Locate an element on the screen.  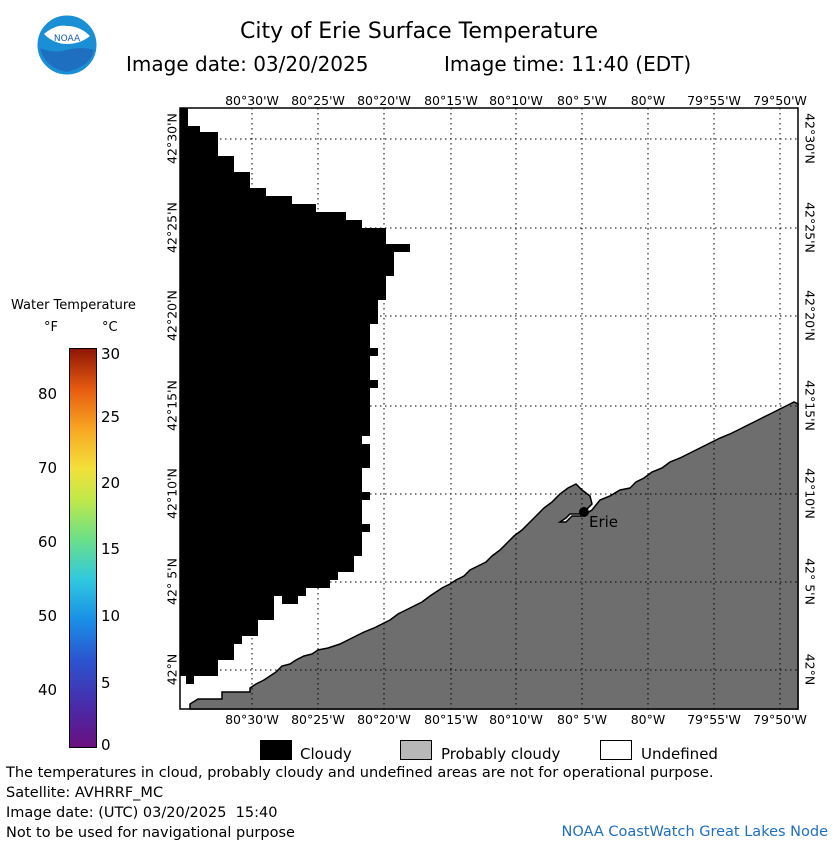
colorbar-f-tick: 70 is located at coordinates (48, 468).